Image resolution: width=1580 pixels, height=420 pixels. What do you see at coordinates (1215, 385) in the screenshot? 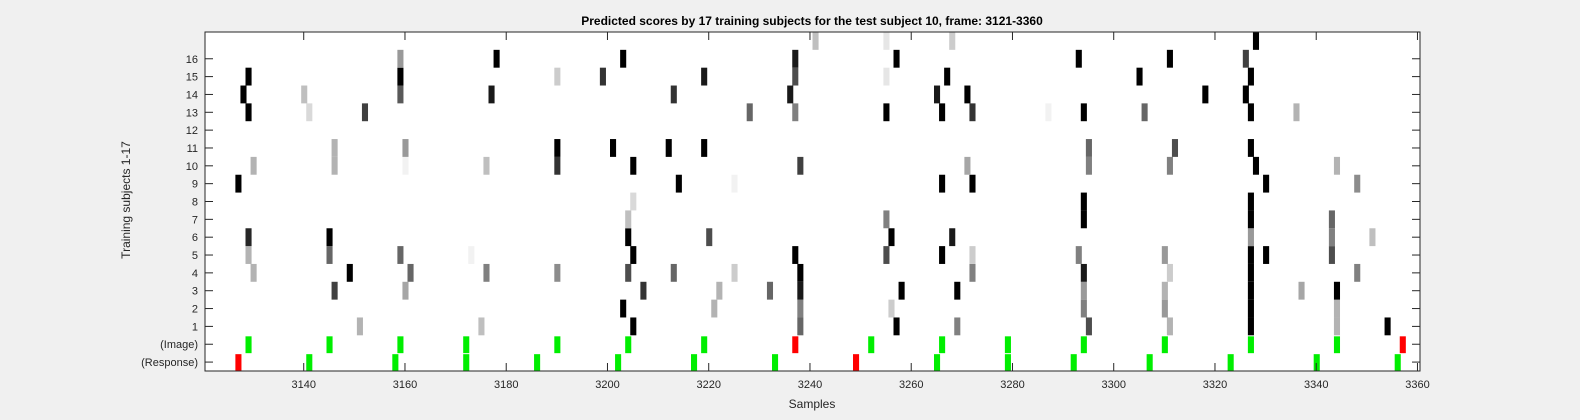
I see `x-tick-label: 3320` at bounding box center [1215, 385].